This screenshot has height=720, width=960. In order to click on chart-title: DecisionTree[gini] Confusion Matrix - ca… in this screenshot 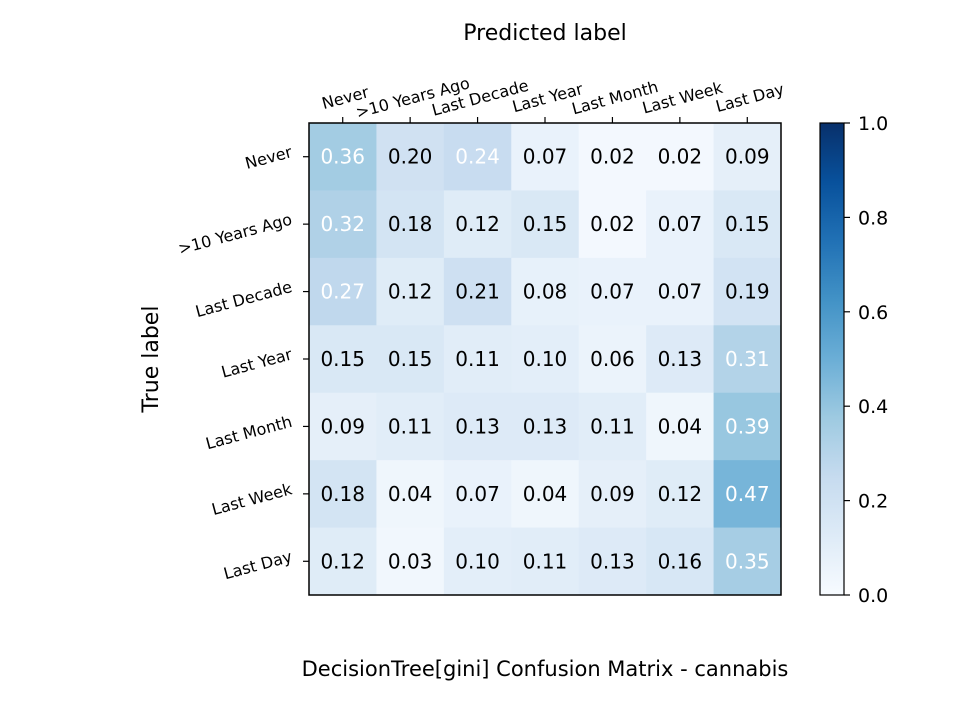, I will do `click(545, 669)`.